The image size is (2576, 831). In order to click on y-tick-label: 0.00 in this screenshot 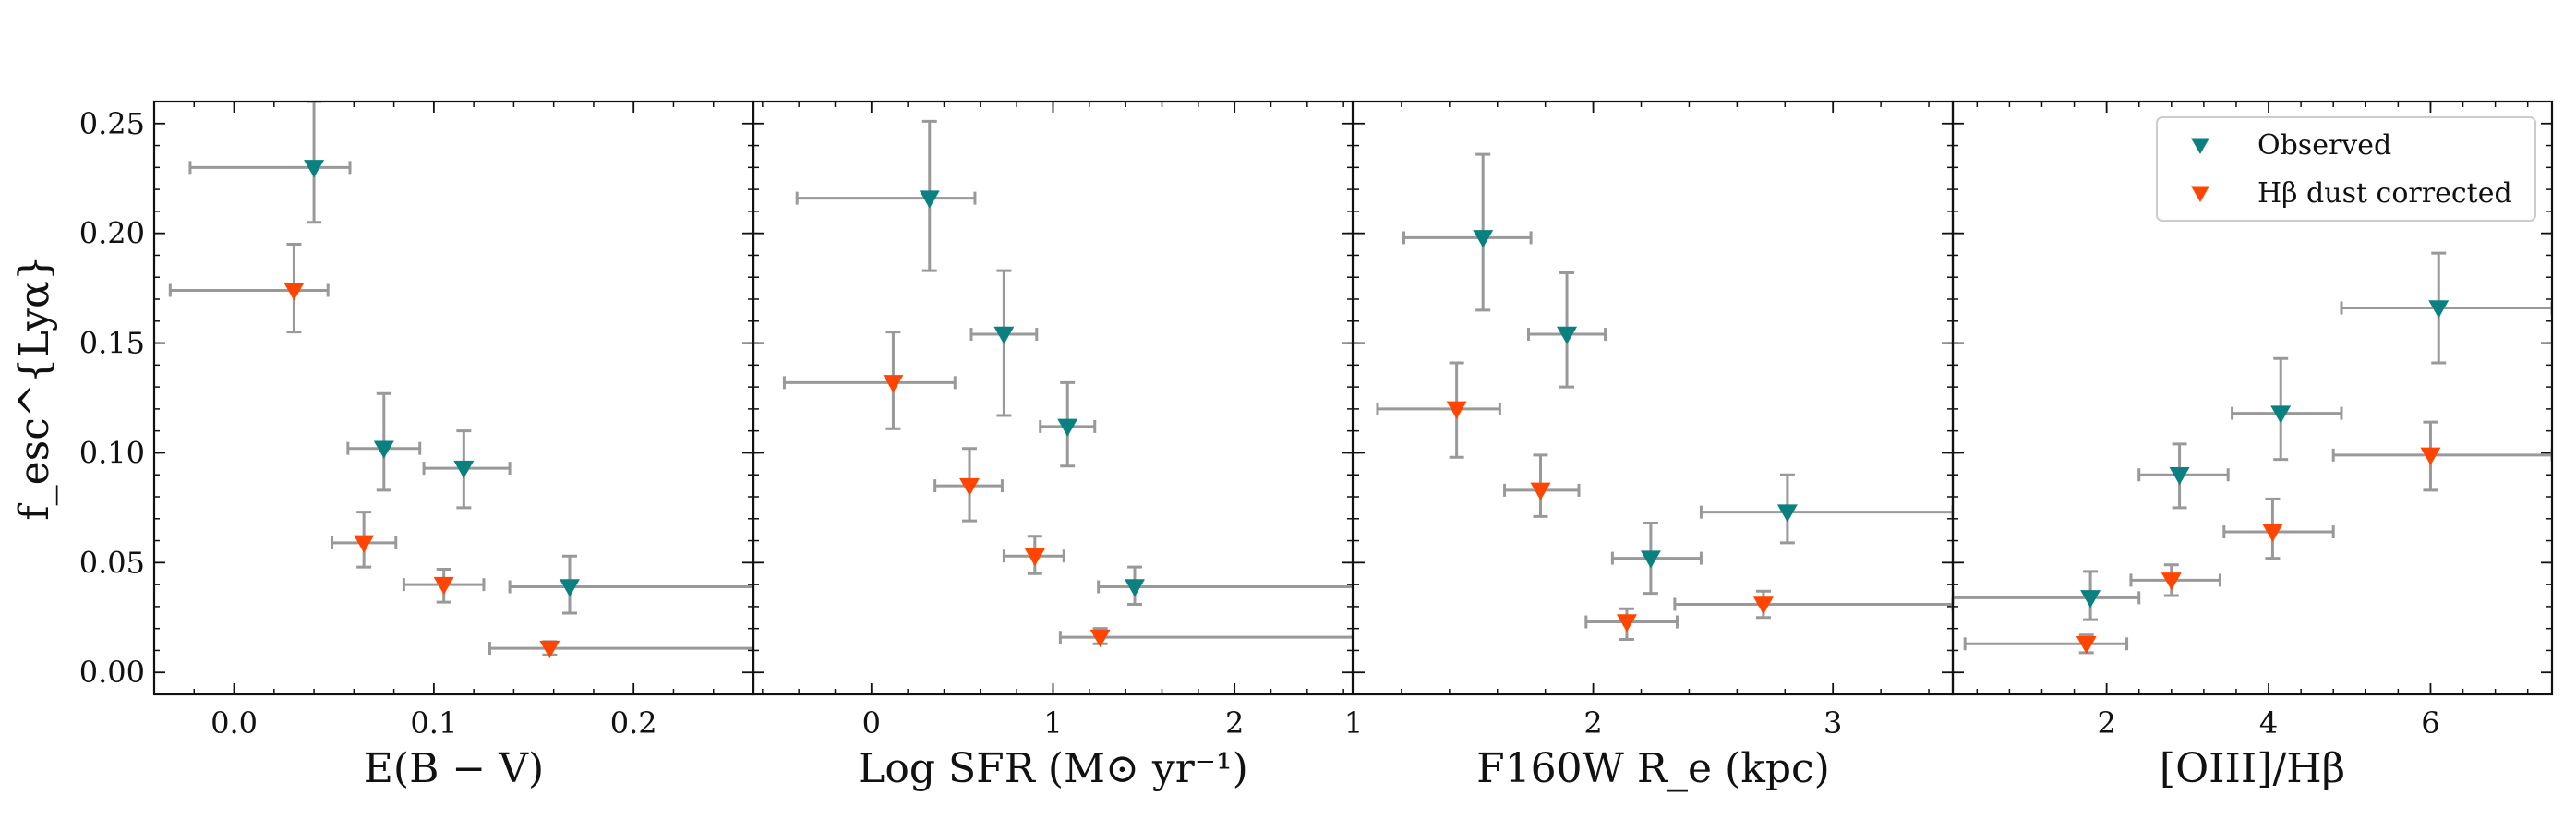, I will do `click(112, 672)`.